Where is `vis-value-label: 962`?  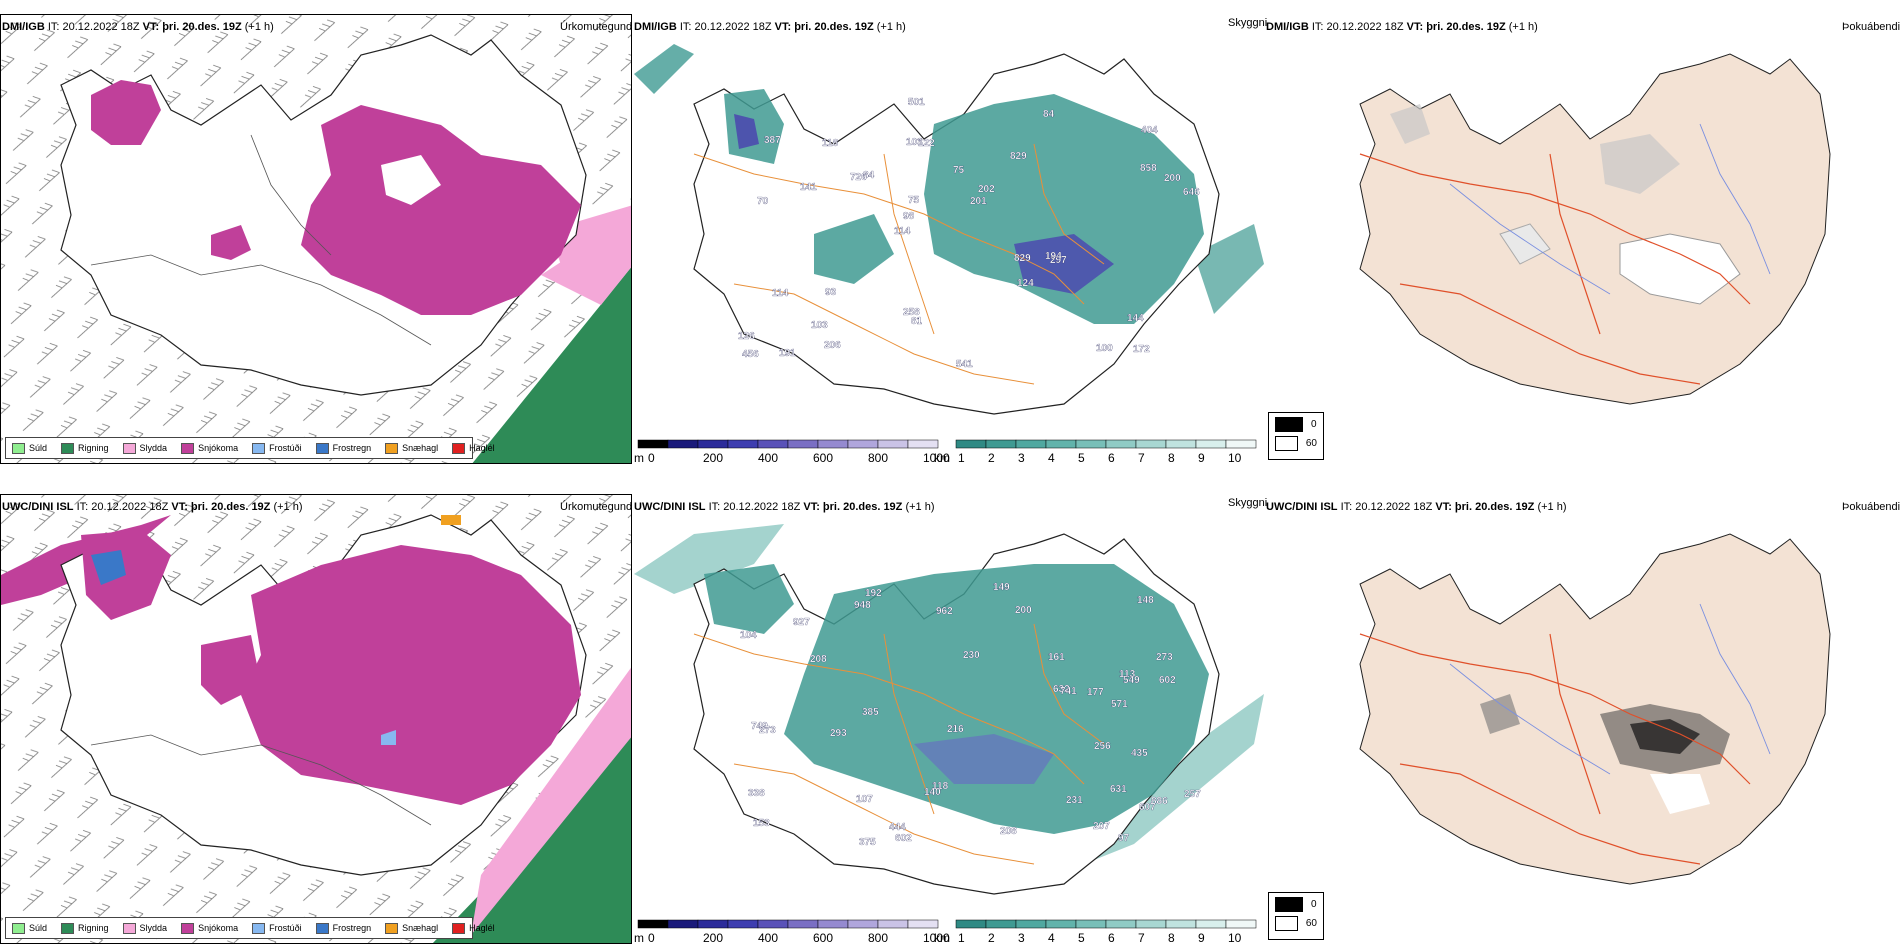
vis-value-label: 962 is located at coordinates (944, 611).